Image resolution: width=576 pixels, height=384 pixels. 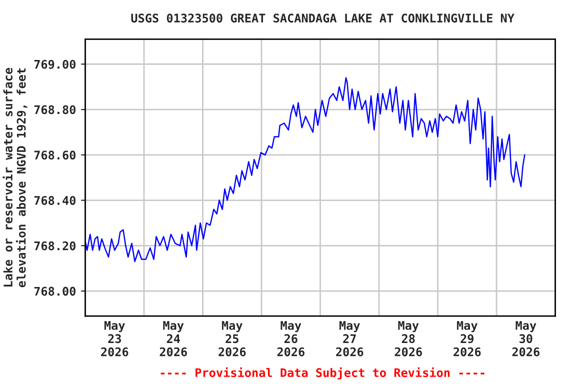 I want to click on x-tick-label: May 25 2026, so click(x=232, y=338).